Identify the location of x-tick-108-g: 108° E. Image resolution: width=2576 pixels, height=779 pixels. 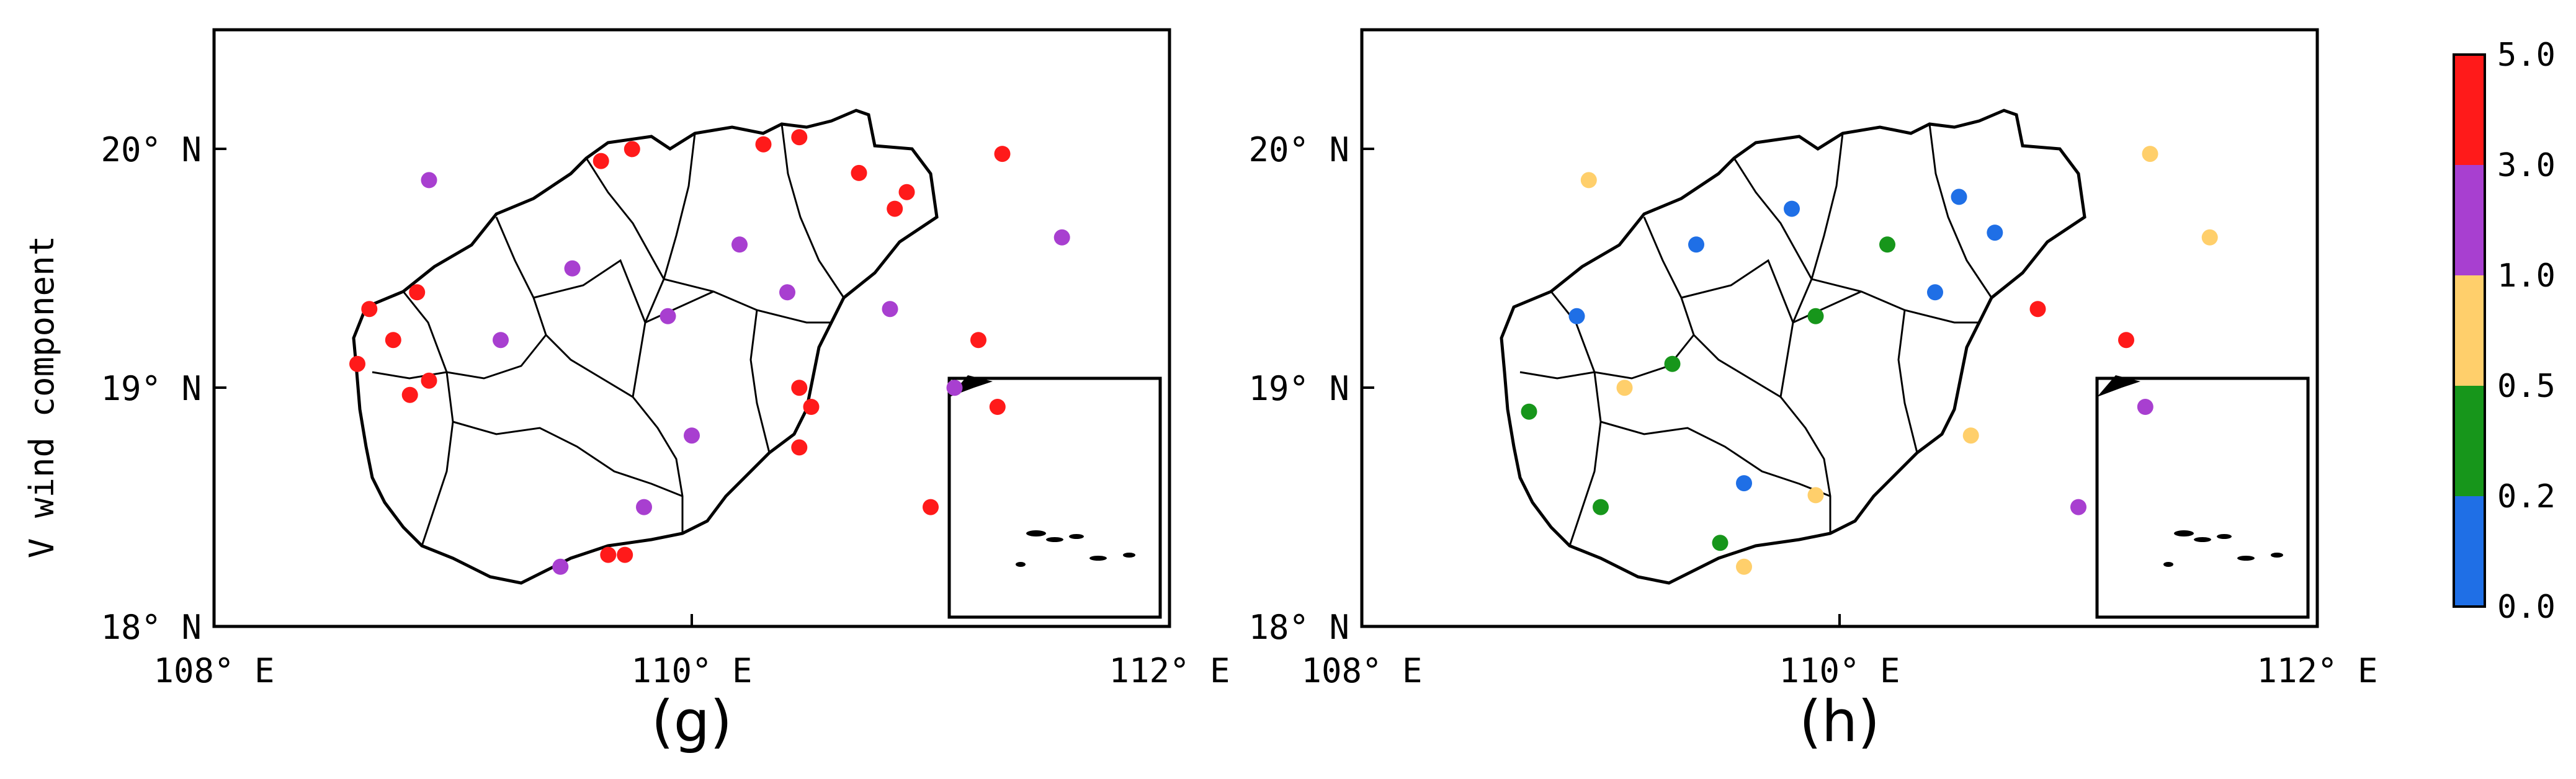
(213, 670).